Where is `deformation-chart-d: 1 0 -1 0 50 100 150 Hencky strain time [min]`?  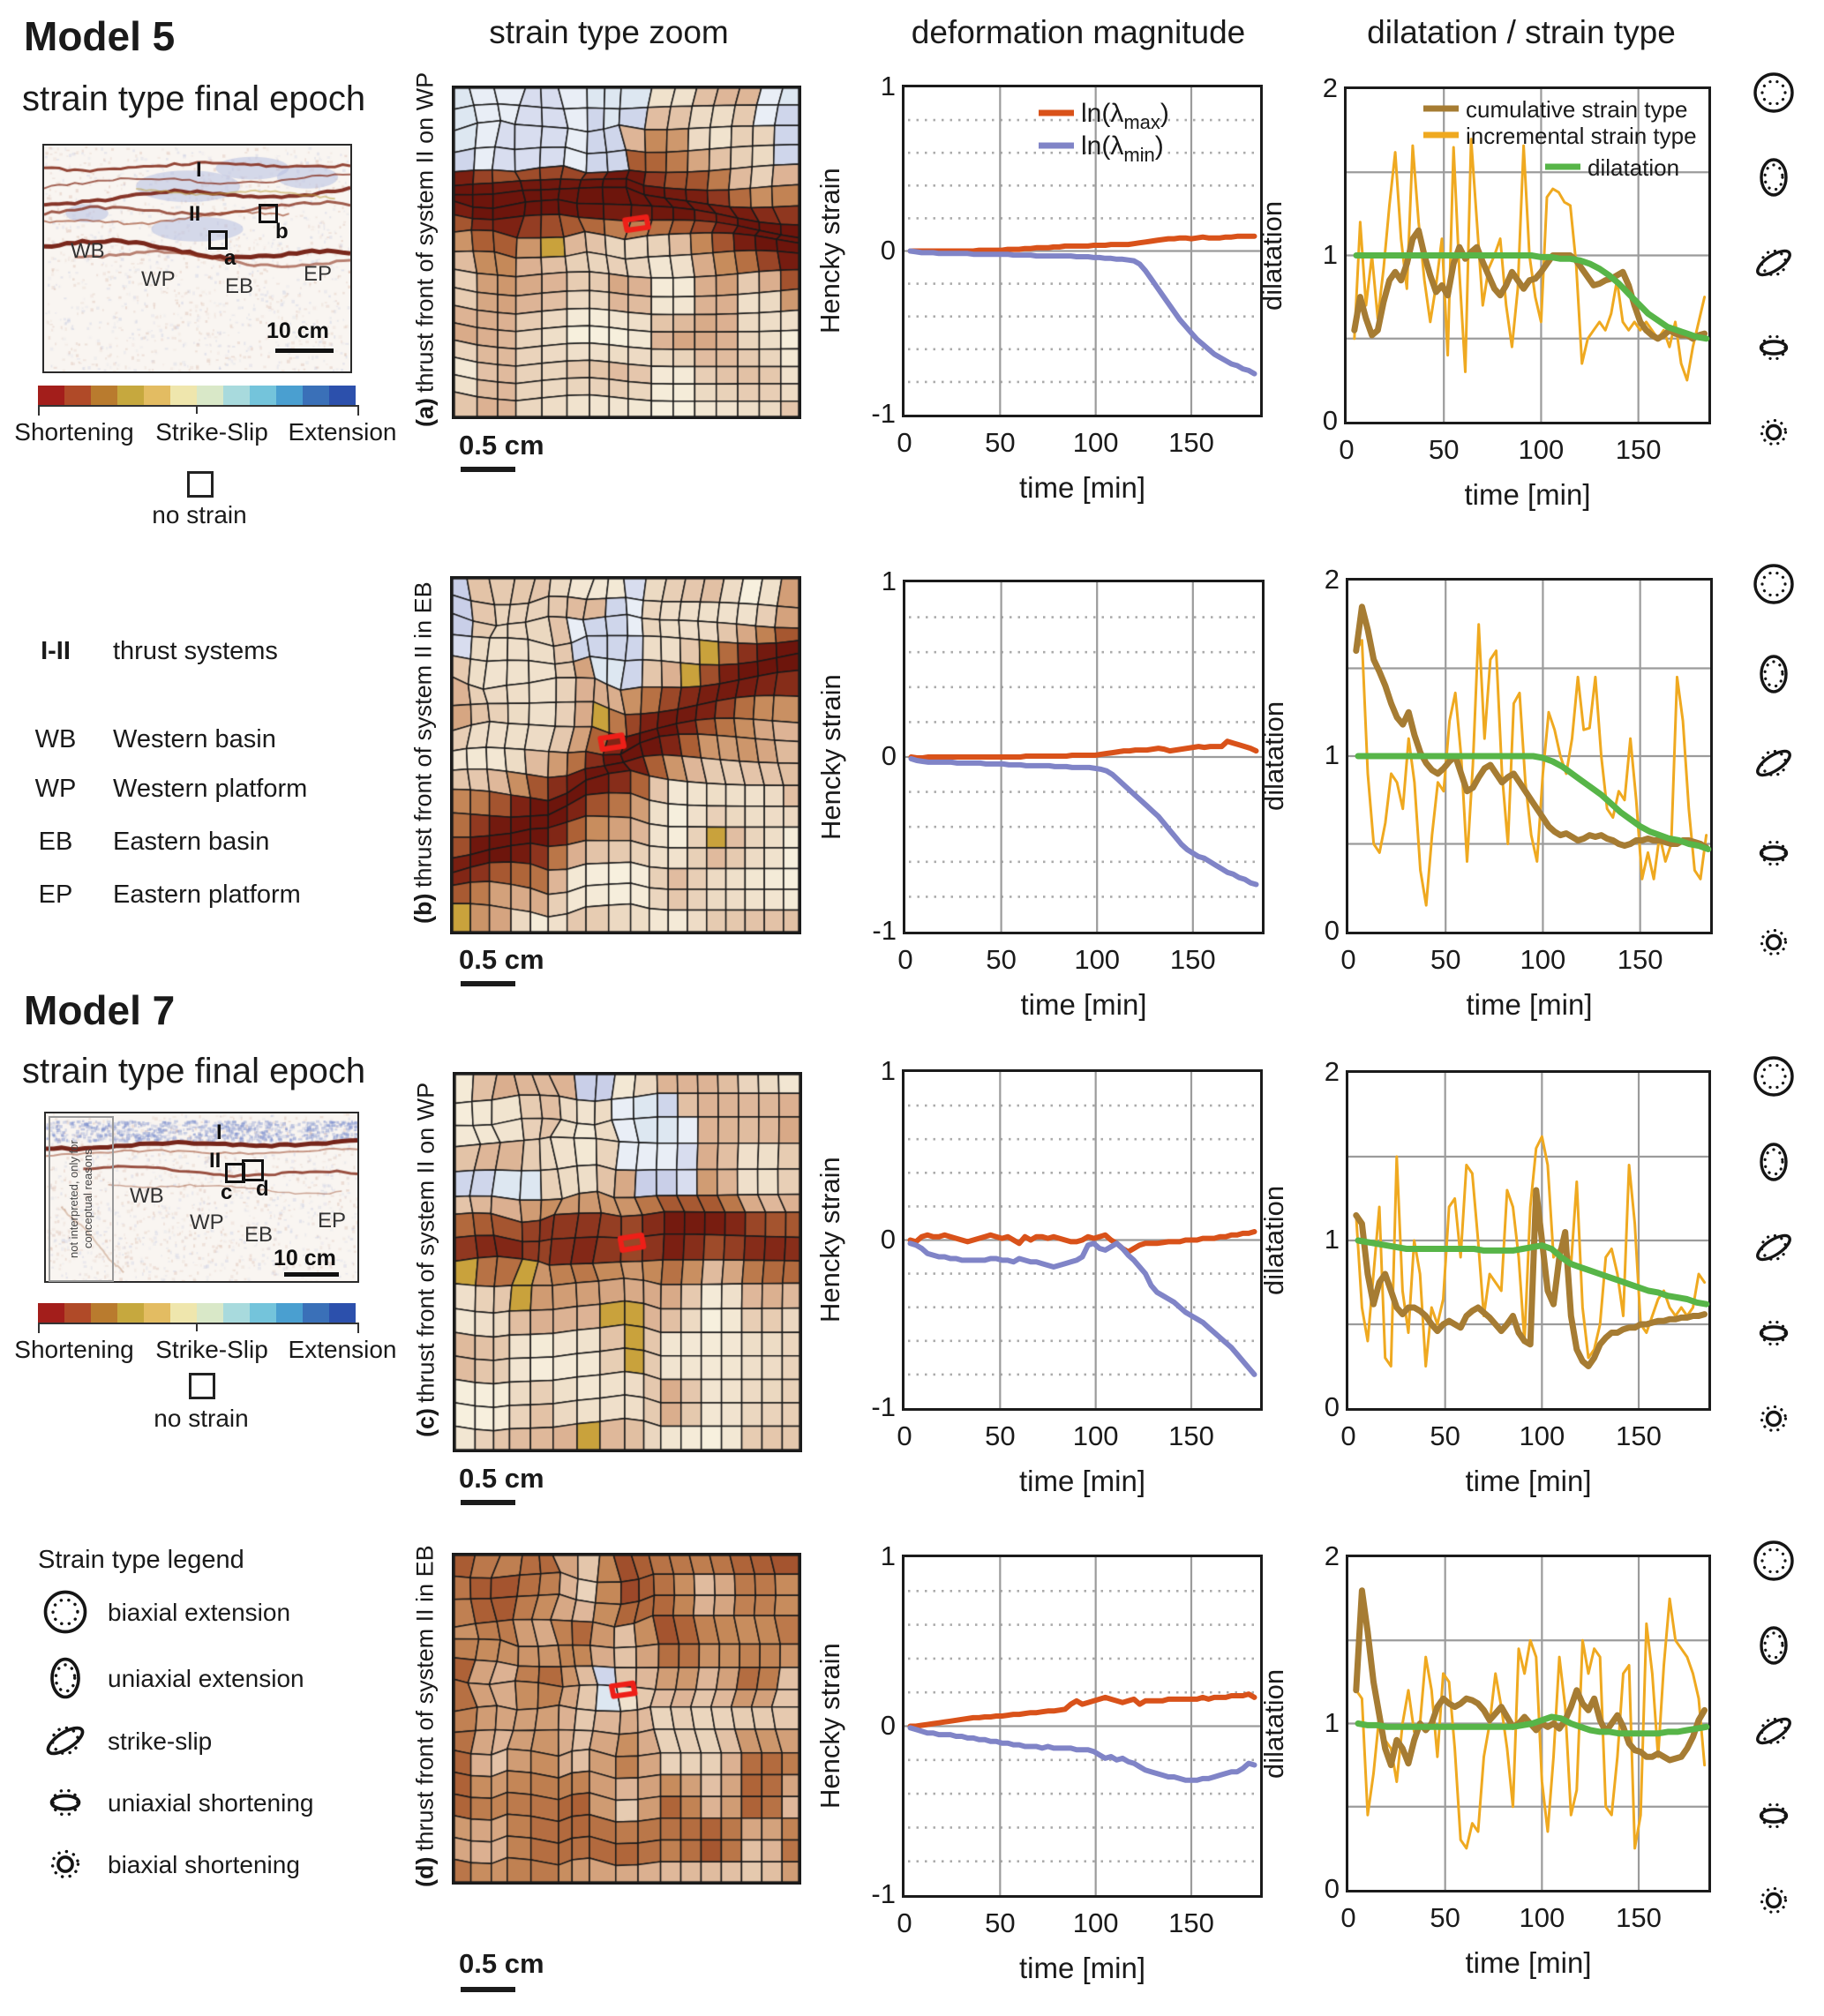
deformation-chart-d: 1 0 -1 0 50 100 150 Hencky strain time [min] is located at coordinates (1038, 1762).